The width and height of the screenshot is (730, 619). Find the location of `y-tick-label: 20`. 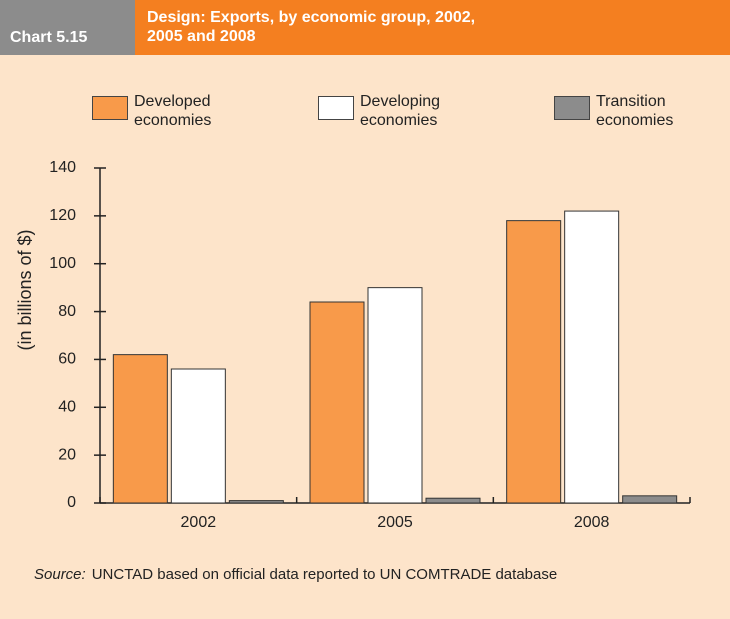

y-tick-label: 20 is located at coordinates (67, 454).